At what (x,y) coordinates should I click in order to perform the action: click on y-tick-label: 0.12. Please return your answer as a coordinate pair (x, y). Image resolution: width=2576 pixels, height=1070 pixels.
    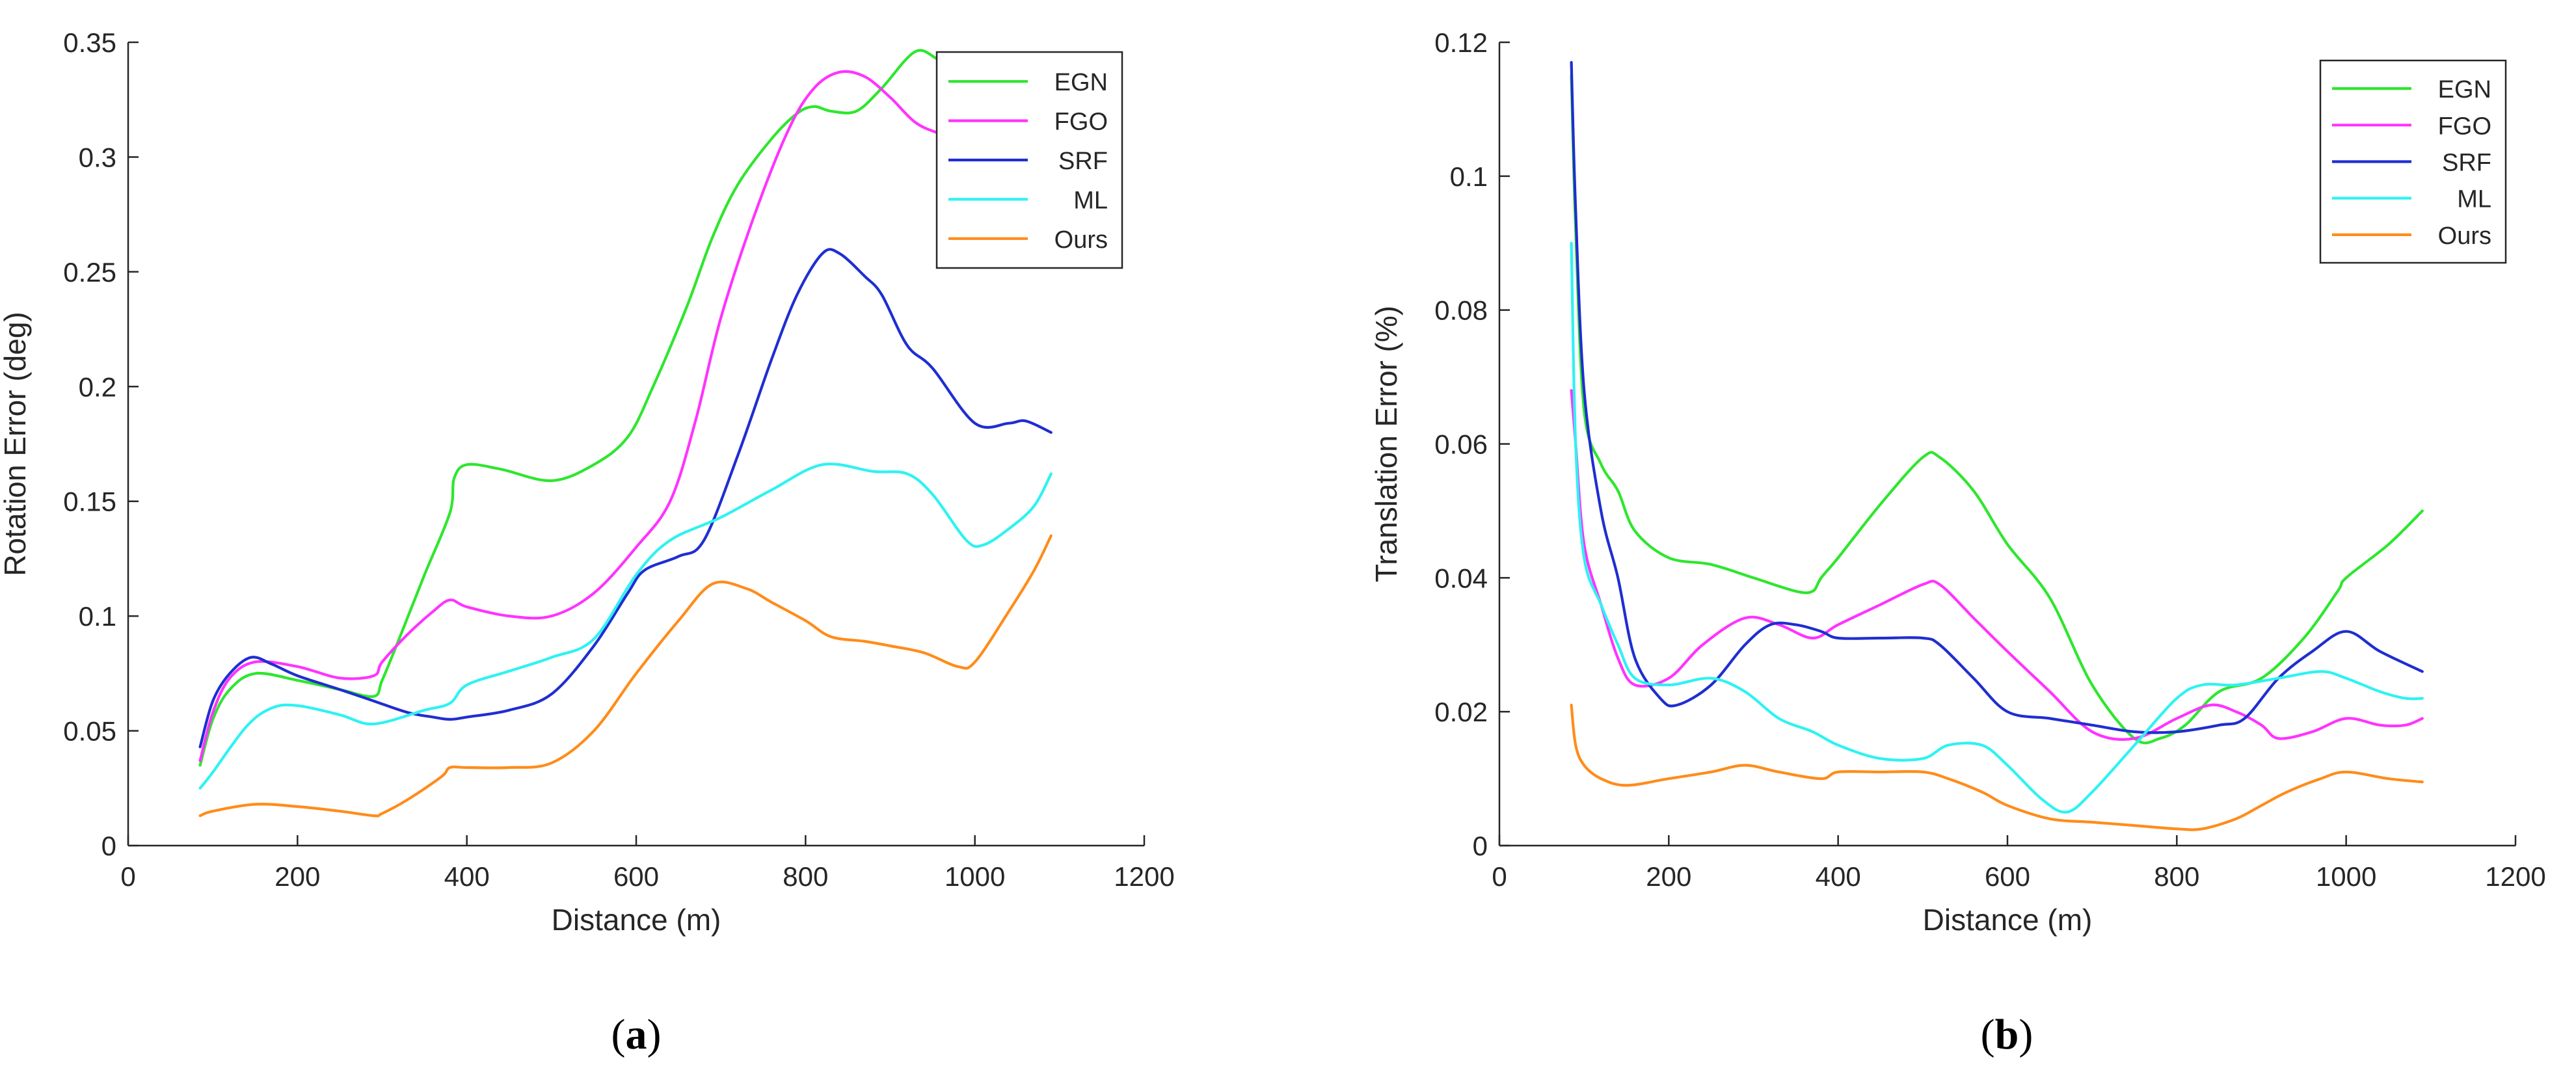
    Looking at the image, I should click on (1461, 42).